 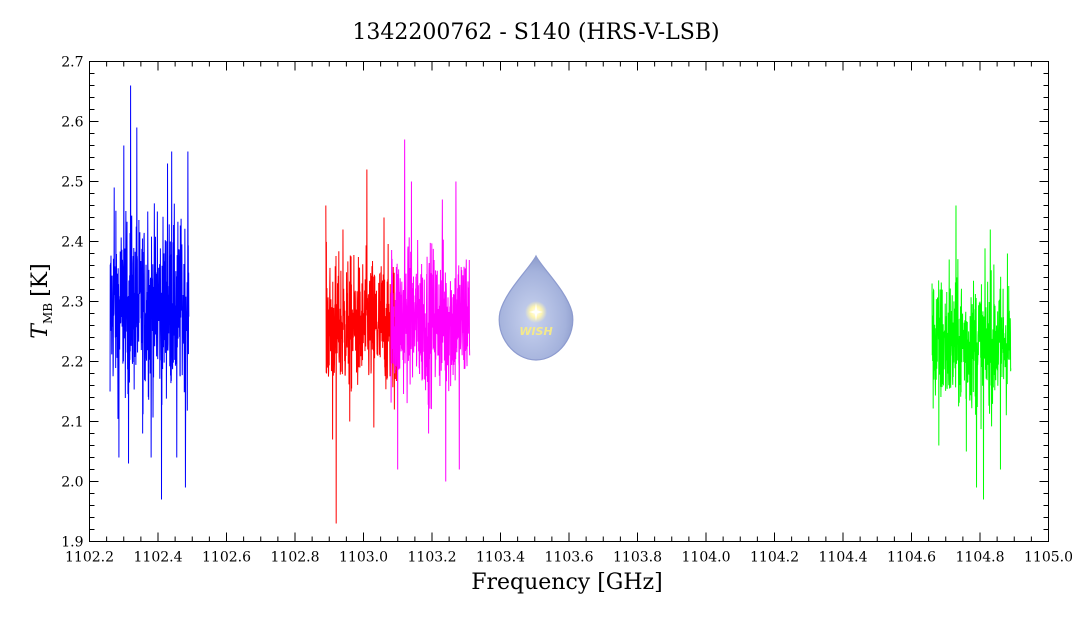 I want to click on x-tick-label: 1104.6, so click(x=911, y=558).